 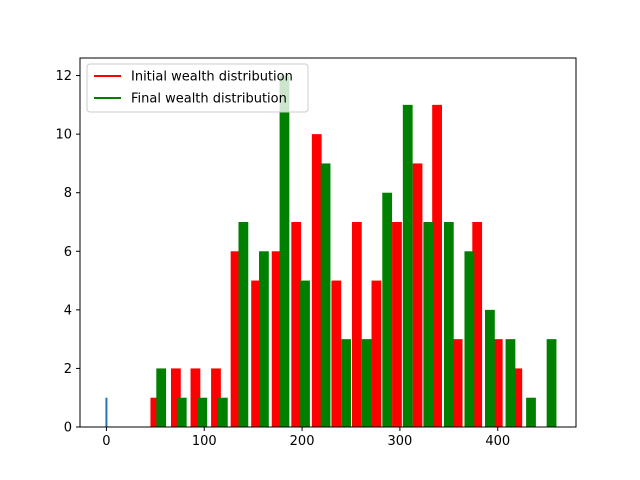 What do you see at coordinates (63, 76) in the screenshot?
I see `y-tick-label-6: 12` at bounding box center [63, 76].